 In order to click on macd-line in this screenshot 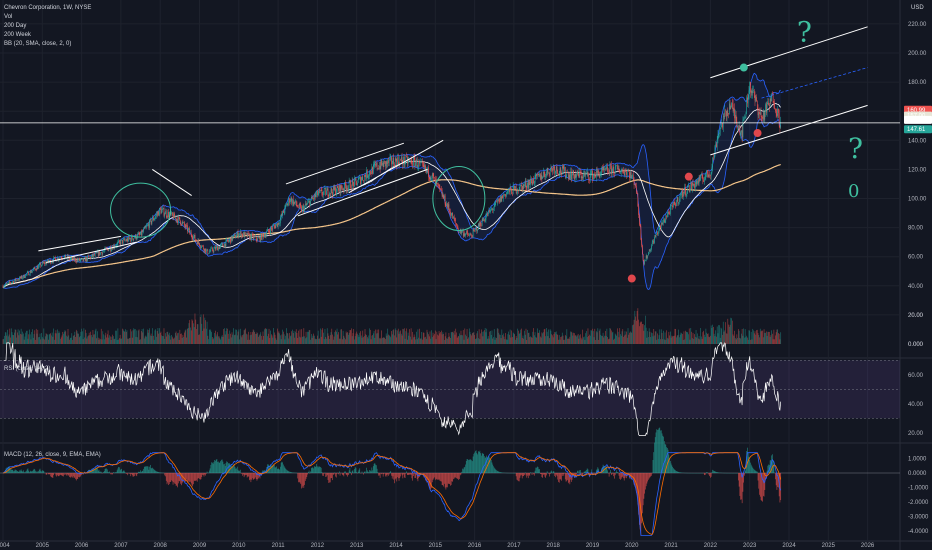, I will do `click(392, 494)`.